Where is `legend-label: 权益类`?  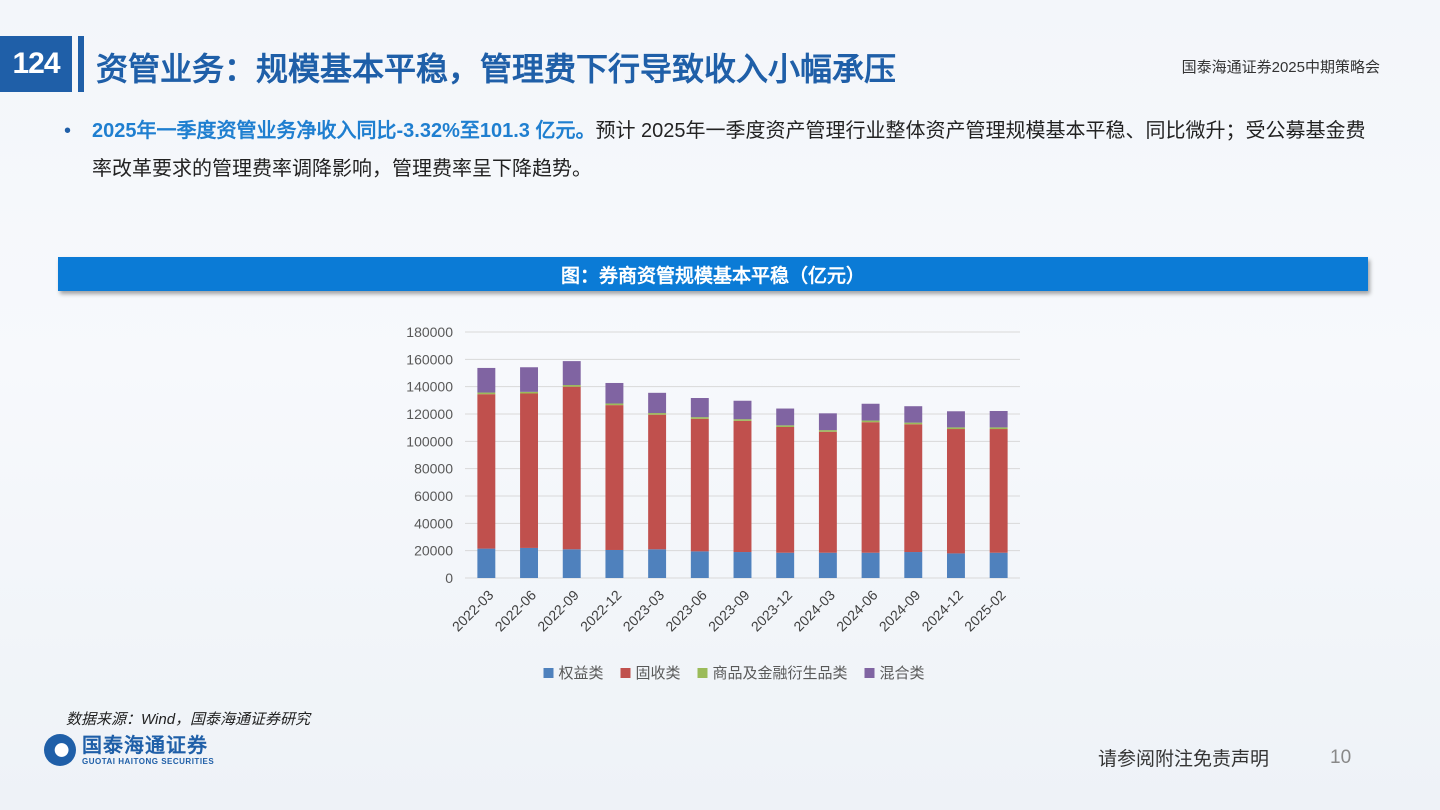 legend-label: 权益类 is located at coordinates (581, 673).